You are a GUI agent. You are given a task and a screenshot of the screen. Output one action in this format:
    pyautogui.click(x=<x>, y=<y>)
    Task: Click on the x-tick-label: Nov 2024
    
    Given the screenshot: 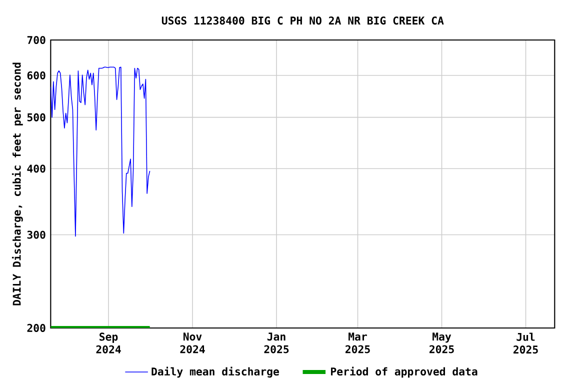 What is the action you would take?
    pyautogui.click(x=192, y=343)
    